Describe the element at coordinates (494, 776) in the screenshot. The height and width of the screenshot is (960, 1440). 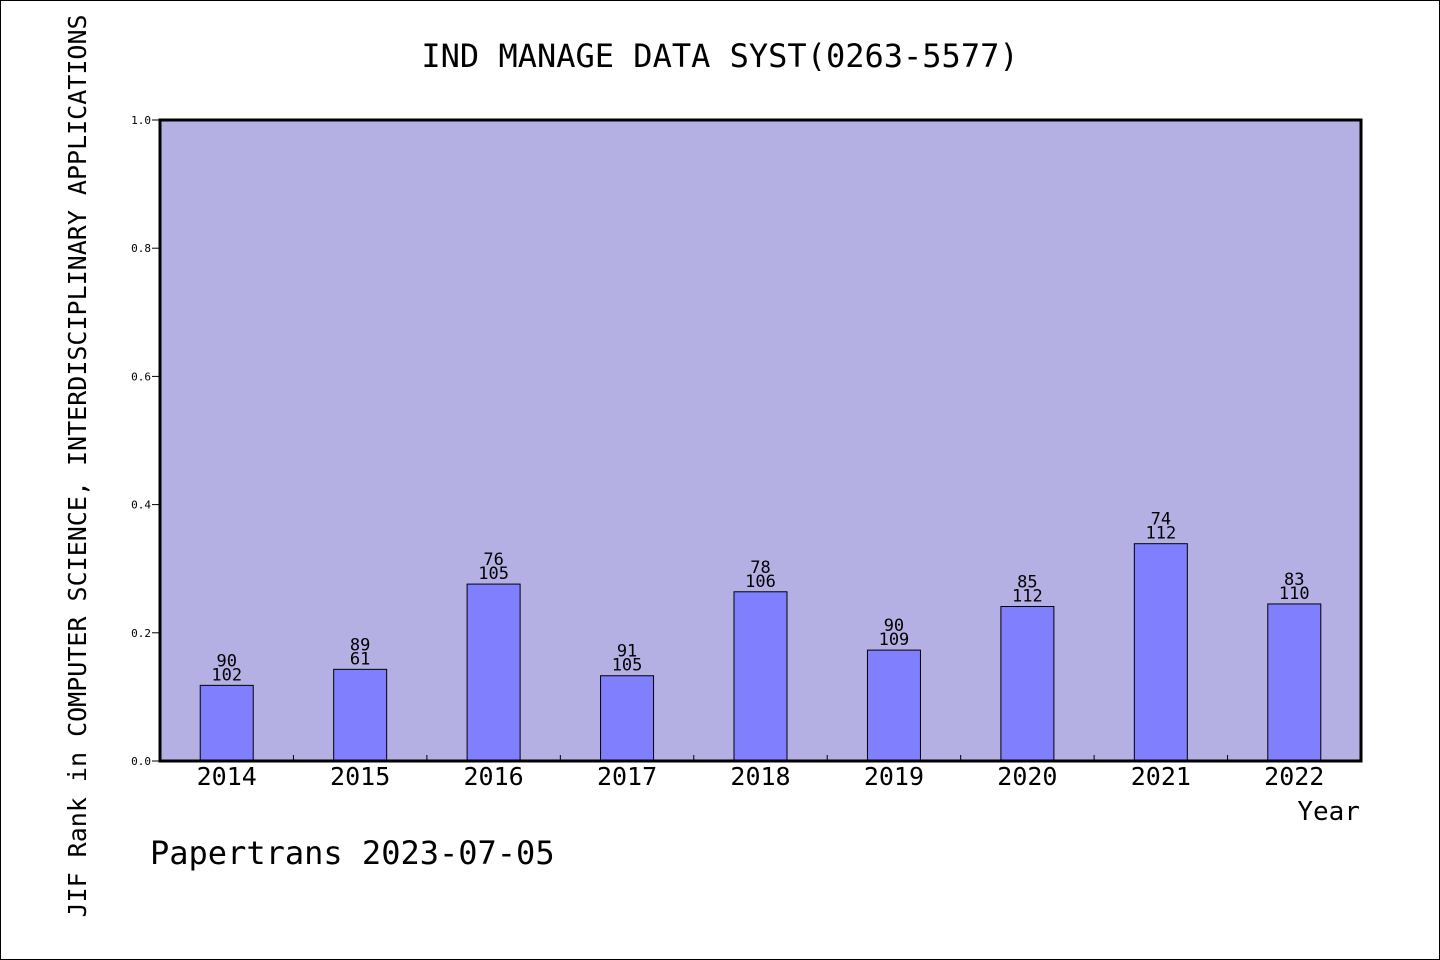
I see `x-tick-label: 2016` at that location.